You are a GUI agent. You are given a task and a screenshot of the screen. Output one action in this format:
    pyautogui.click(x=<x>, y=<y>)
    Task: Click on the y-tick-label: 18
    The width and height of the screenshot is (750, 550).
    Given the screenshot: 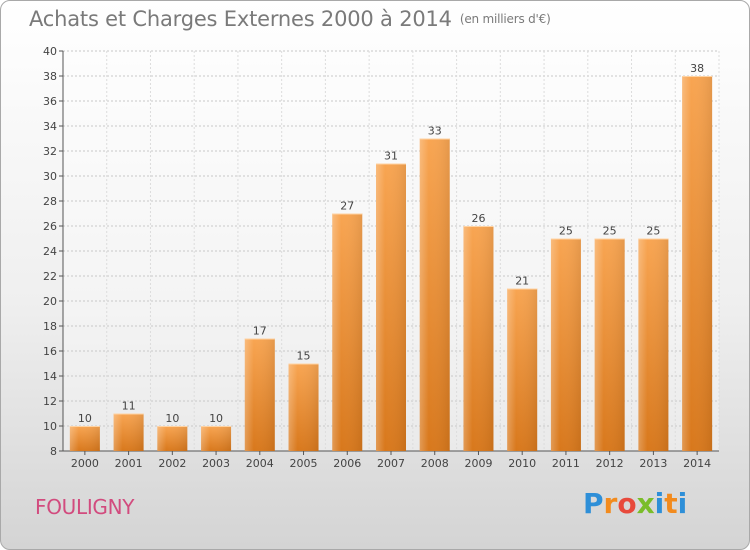 What is the action you would take?
    pyautogui.click(x=50, y=326)
    